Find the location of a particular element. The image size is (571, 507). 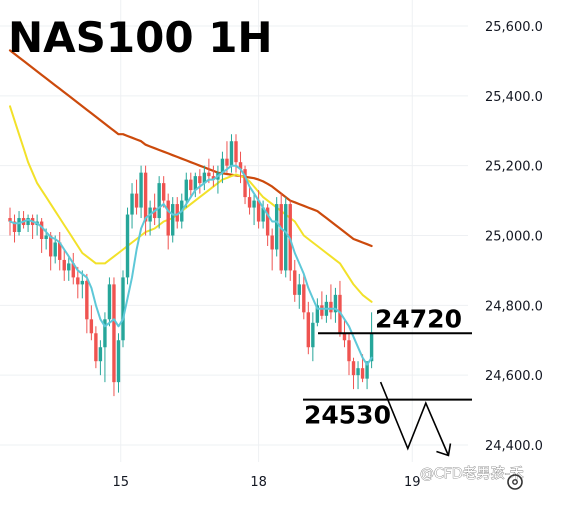

y-tick-label: 25,600.0 is located at coordinates (514, 27).